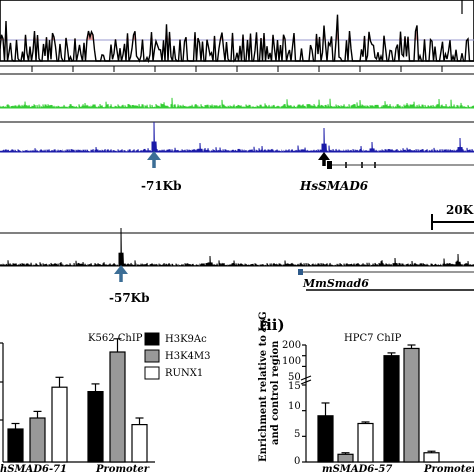 This screenshot has width=474, height=475. What do you see at coordinates (336, 283) in the screenshot?
I see `mouse-gene-label: MmSmad6` at bounding box center [336, 283].